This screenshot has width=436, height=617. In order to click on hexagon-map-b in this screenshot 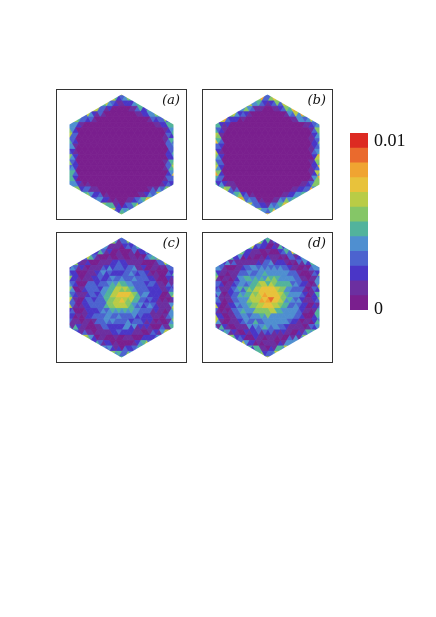, I will do `click(267, 154)`.